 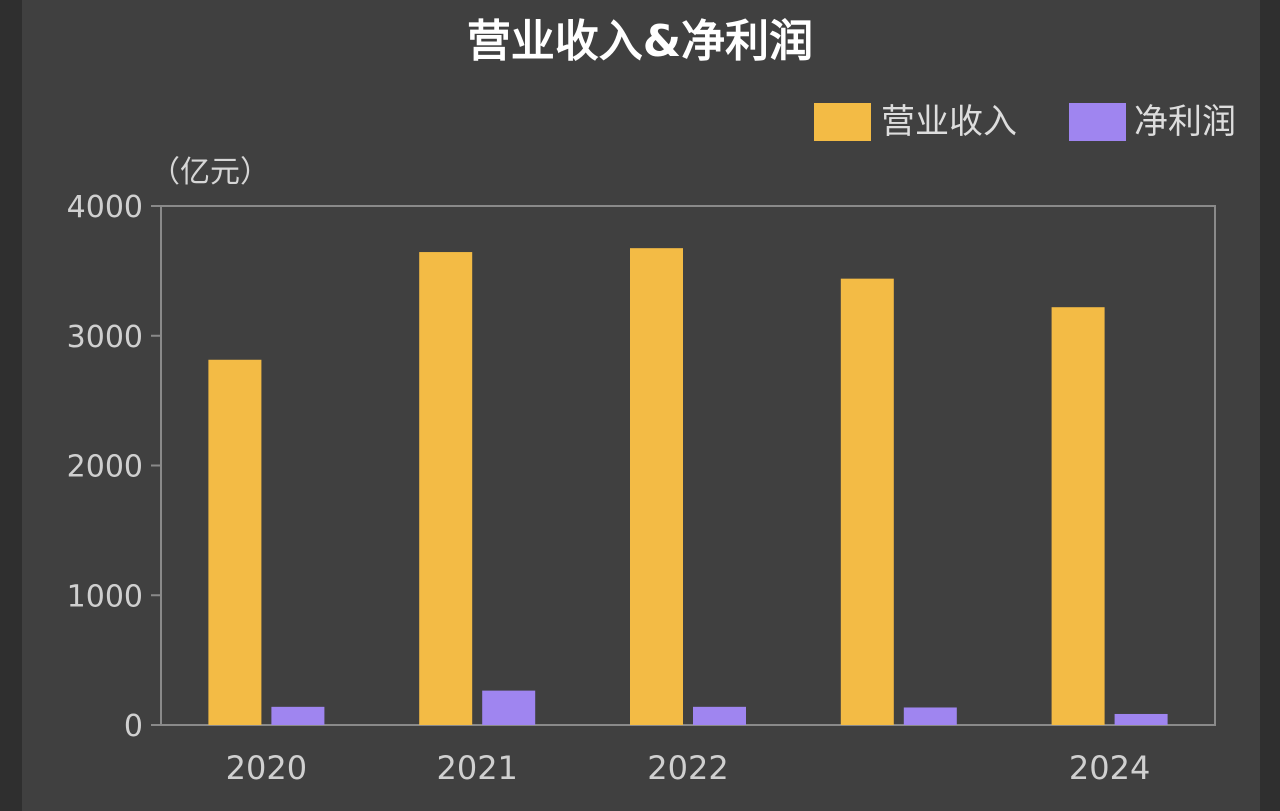 What do you see at coordinates (949, 122) in the screenshot?
I see `legend-label-revenue: 营业收入` at bounding box center [949, 122].